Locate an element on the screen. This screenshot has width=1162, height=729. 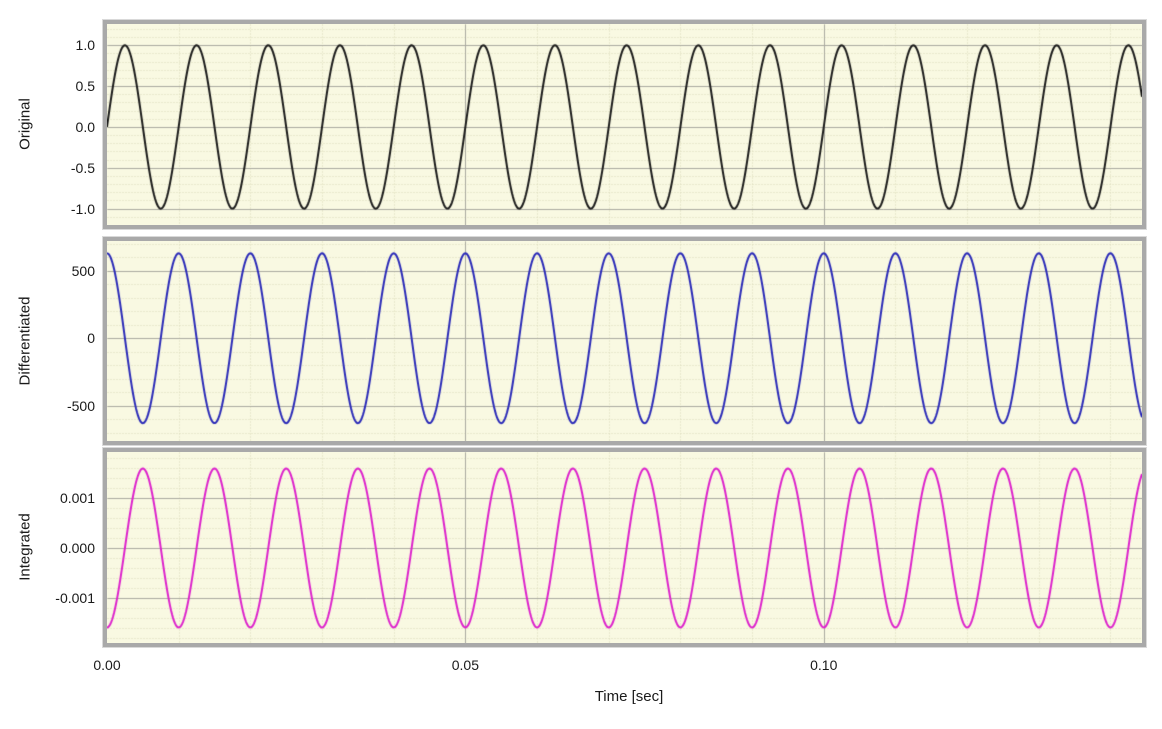
y-axis-title-original: Original is located at coordinates (25, 124).